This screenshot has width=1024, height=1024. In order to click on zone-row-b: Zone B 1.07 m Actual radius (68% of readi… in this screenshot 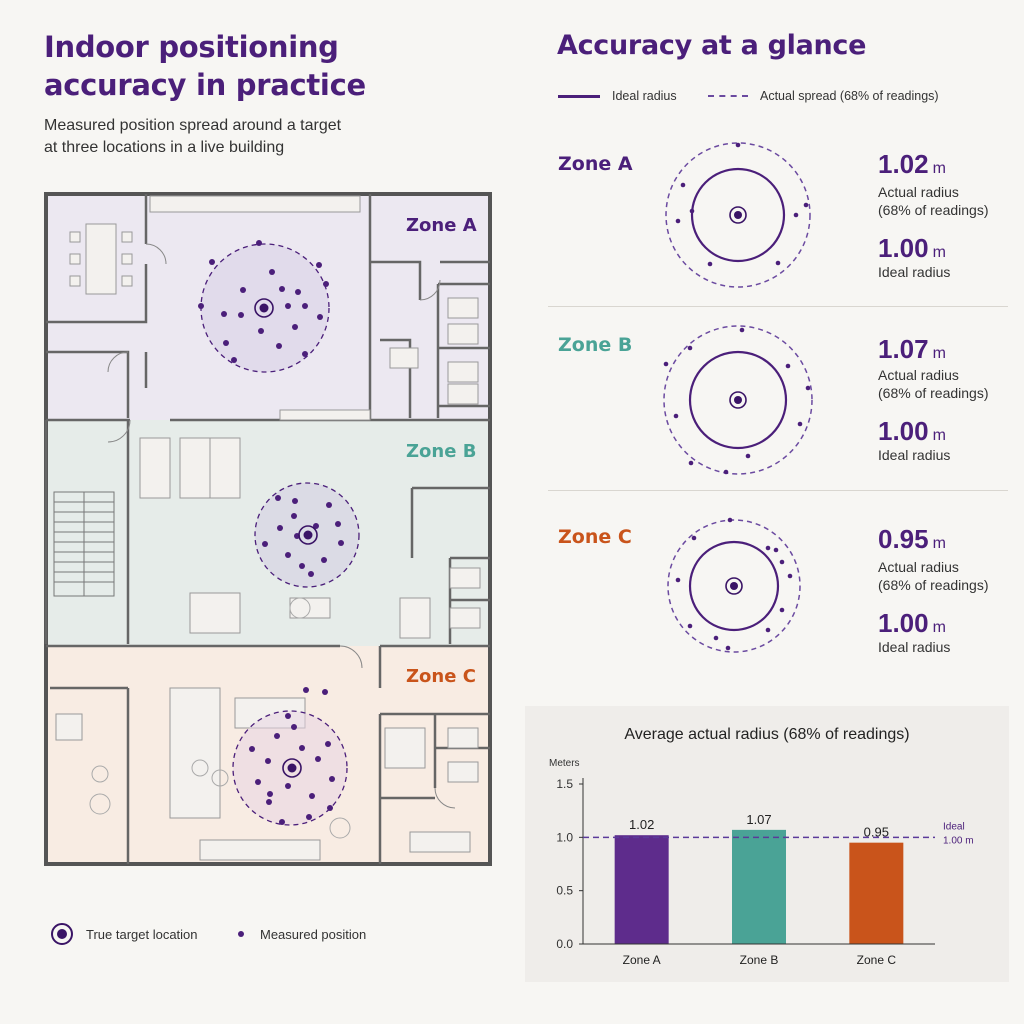, I will do `click(778, 408)`.